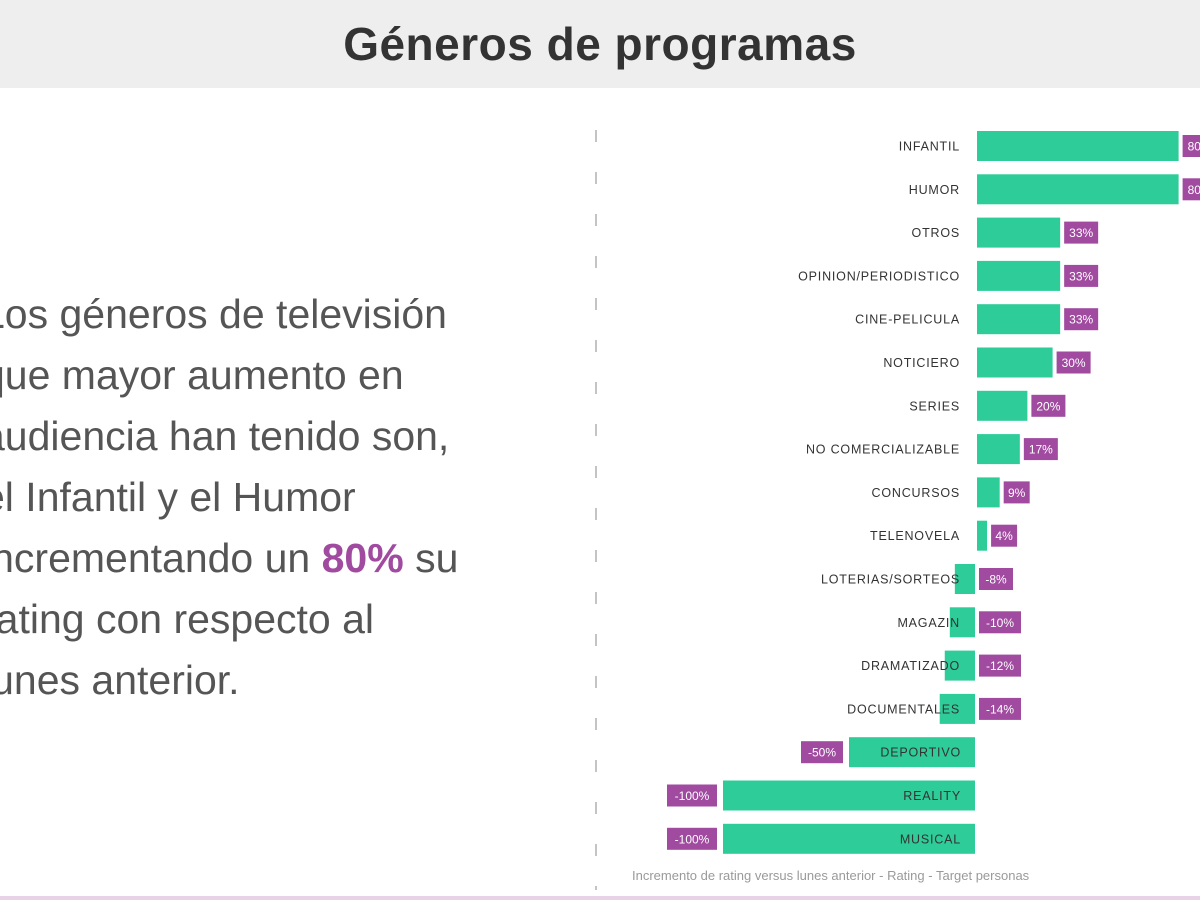  I want to click on category-label: MAGAZIN, so click(928, 623).